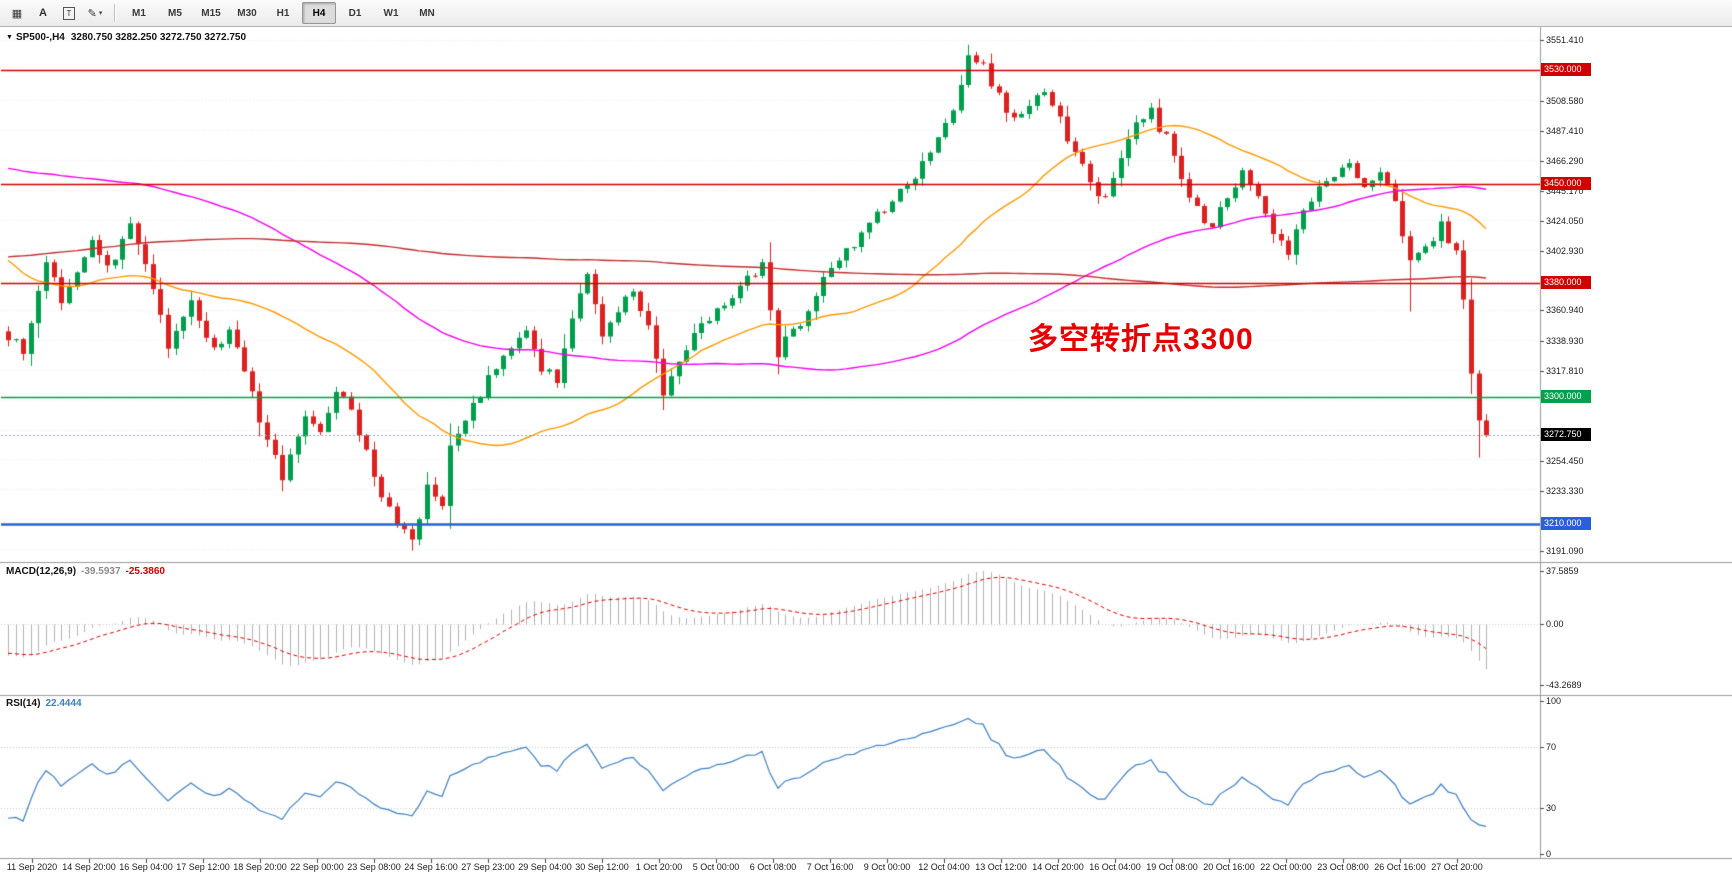 The image size is (1732, 891). I want to click on letter-a-icon: A, so click(43, 13).